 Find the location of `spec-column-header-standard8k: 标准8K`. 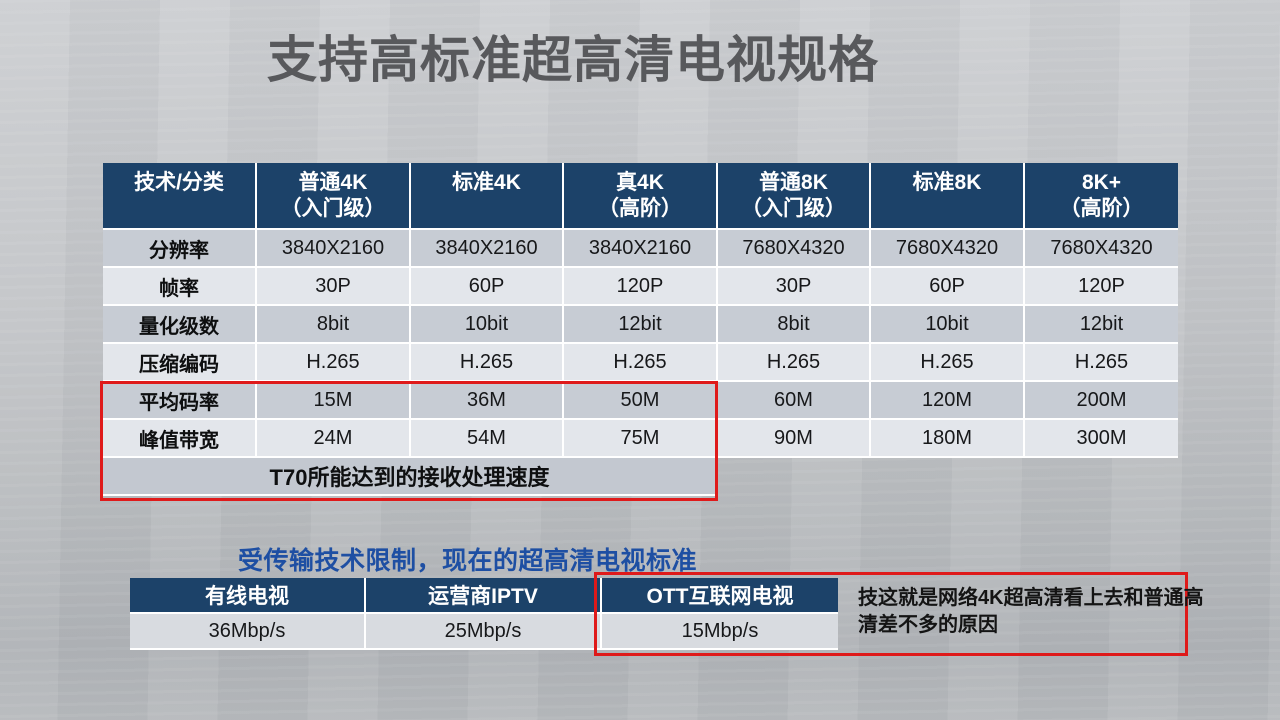

spec-column-header-standard8k: 标准8K is located at coordinates (948, 196).